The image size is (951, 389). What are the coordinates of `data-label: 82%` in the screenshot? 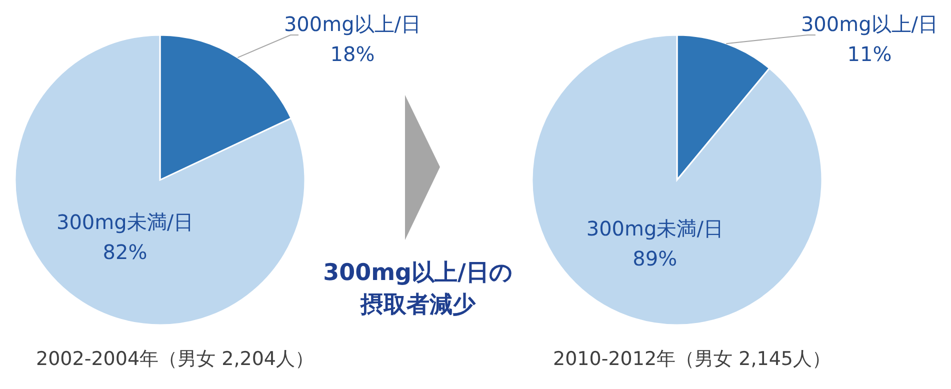 It's located at (125, 252).